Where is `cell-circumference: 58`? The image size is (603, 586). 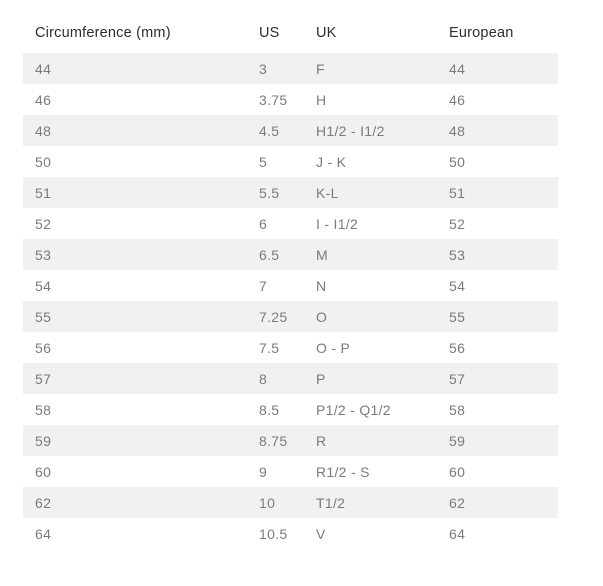 cell-circumference: 58 is located at coordinates (43, 409).